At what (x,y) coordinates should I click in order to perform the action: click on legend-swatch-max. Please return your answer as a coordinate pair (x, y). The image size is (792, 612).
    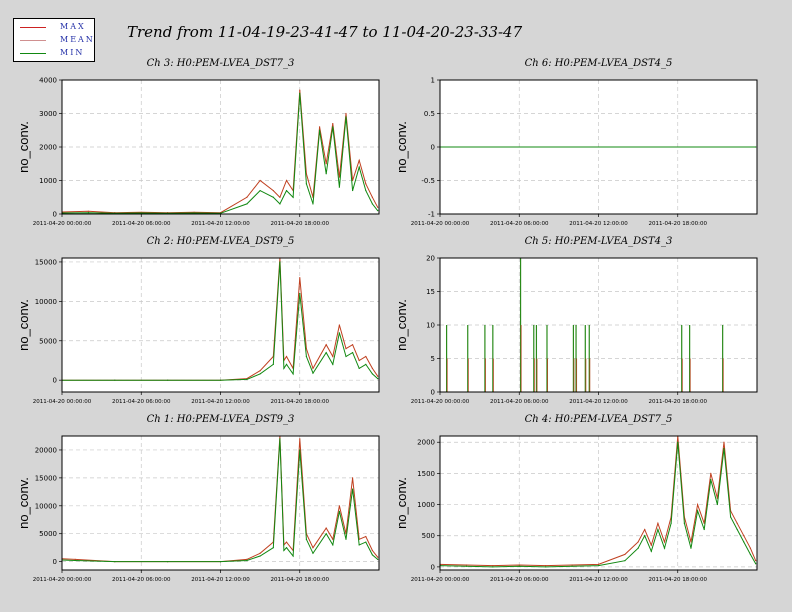
    Looking at the image, I should click on (33, 27).